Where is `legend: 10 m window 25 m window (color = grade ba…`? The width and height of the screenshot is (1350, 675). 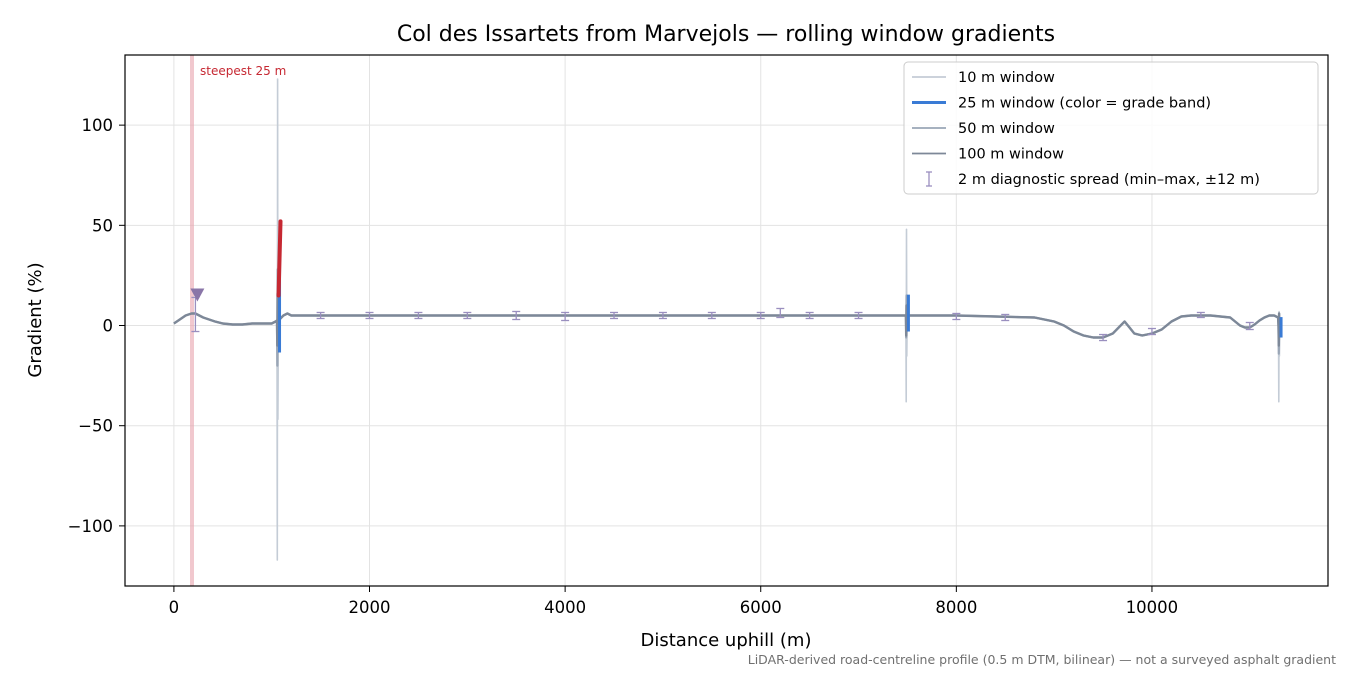 legend: 10 m window 25 m window (color = grade ba… is located at coordinates (1111, 128).